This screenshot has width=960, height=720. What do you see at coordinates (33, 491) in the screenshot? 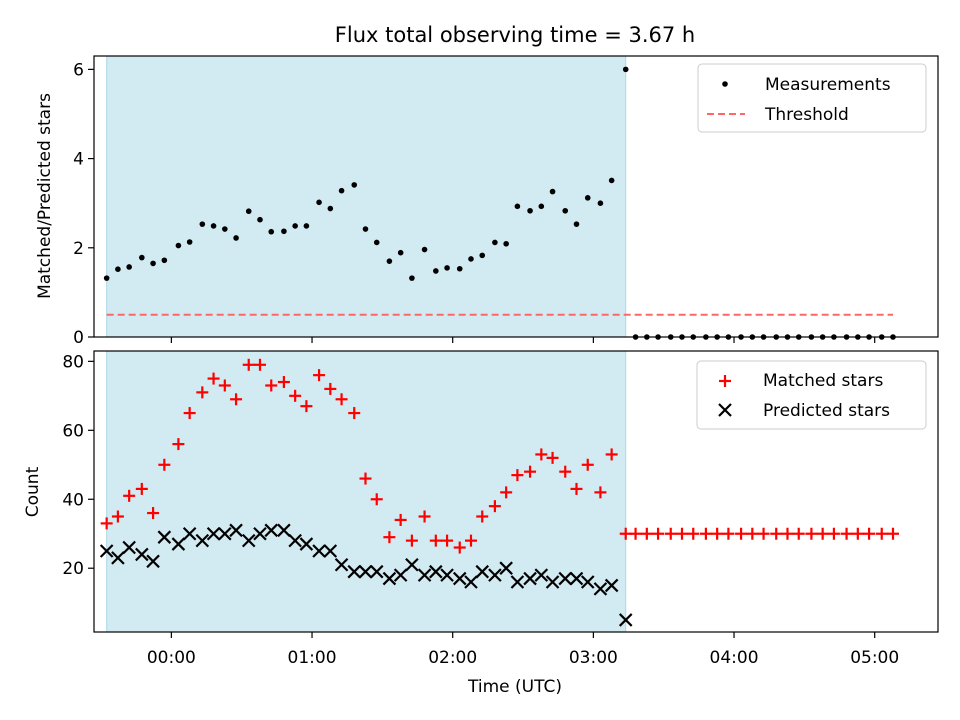
I see `bottom-y-axis-label: Count` at bounding box center [33, 491].